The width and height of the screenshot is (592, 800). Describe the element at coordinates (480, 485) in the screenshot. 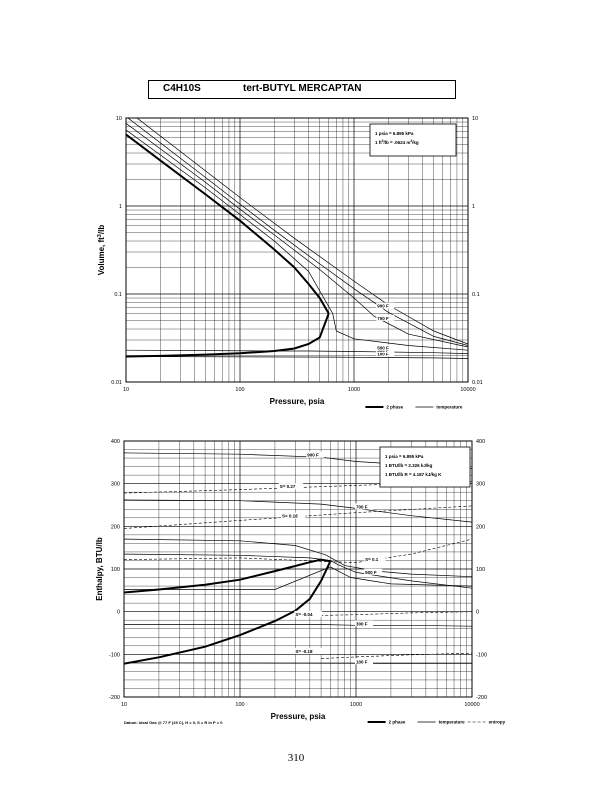

I see `y-tick-label-right: 300` at that location.